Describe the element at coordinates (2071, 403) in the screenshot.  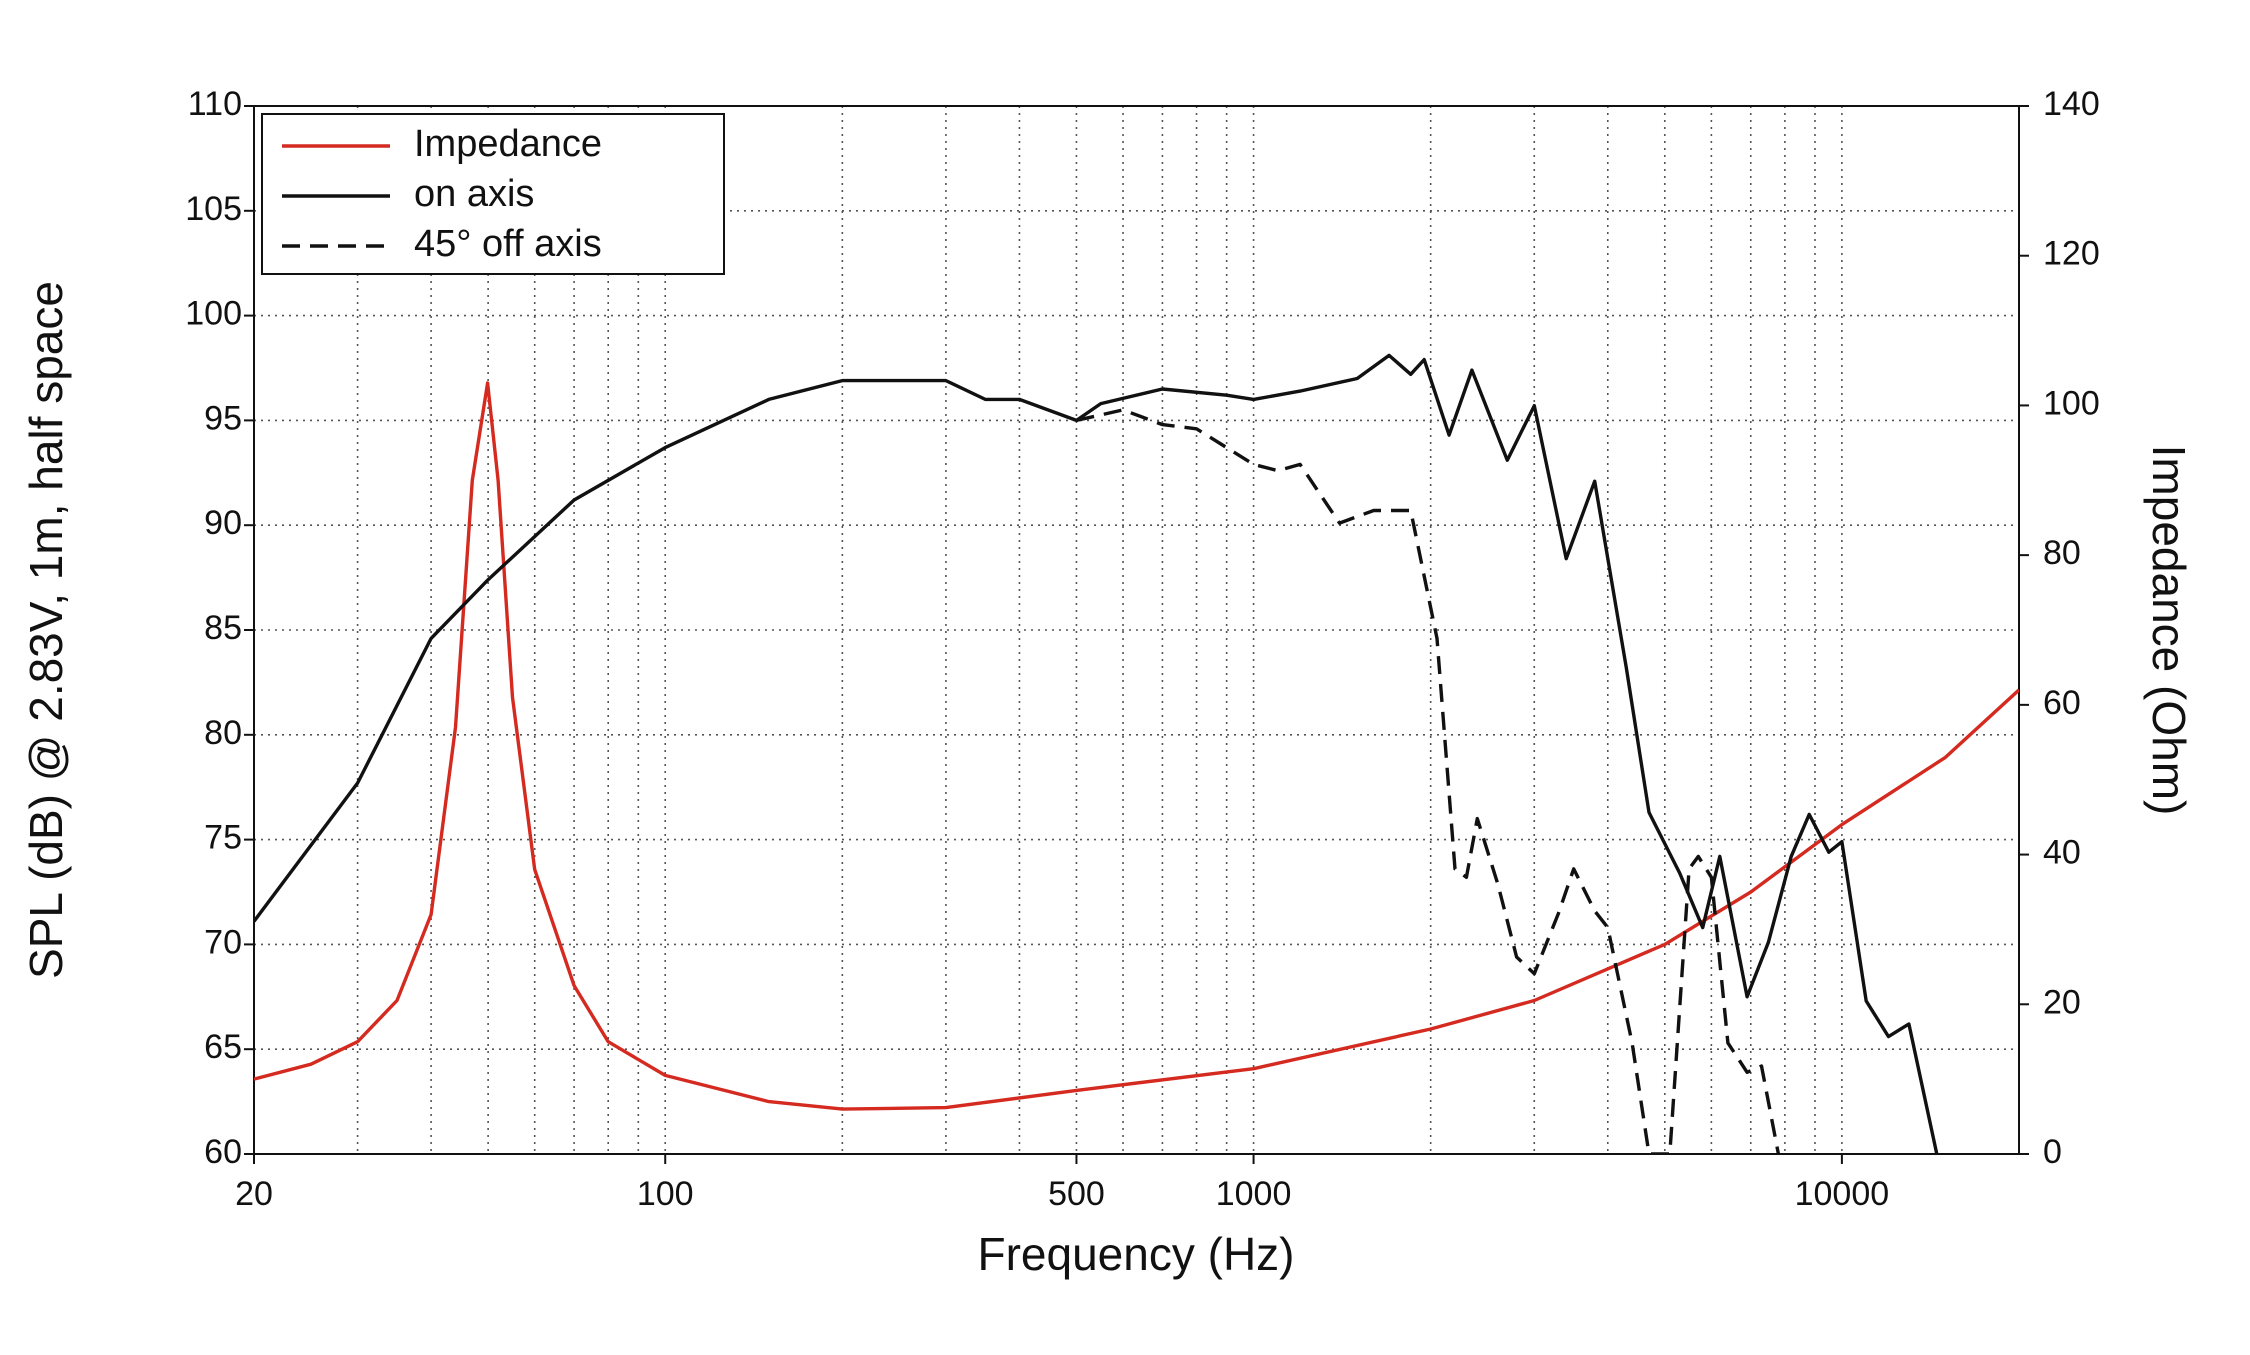
I see `y2-tick-label: 100` at that location.